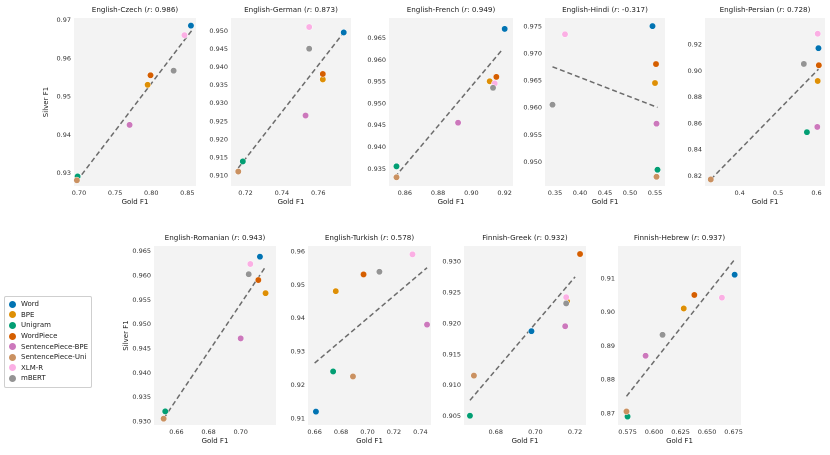  I want to click on subplot-title-name: English-Hindi (, so click(588, 9).